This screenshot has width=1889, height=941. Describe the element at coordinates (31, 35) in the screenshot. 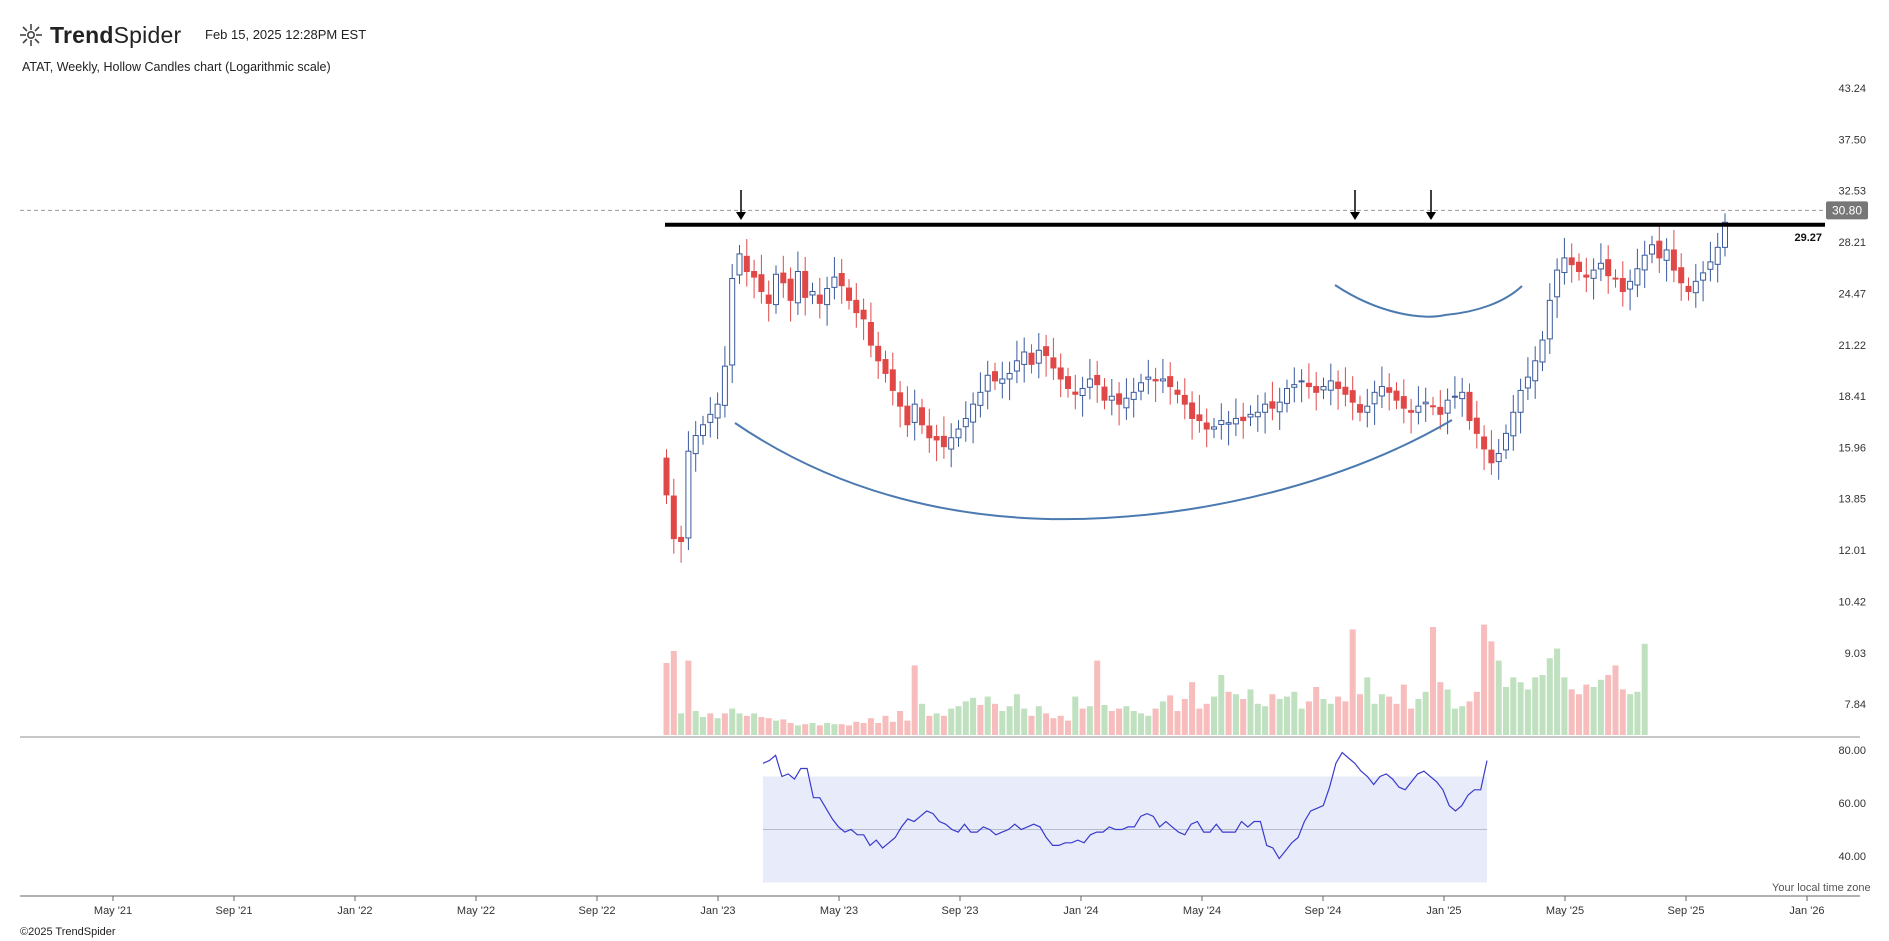

I see `trendspider-logo-icon` at that location.